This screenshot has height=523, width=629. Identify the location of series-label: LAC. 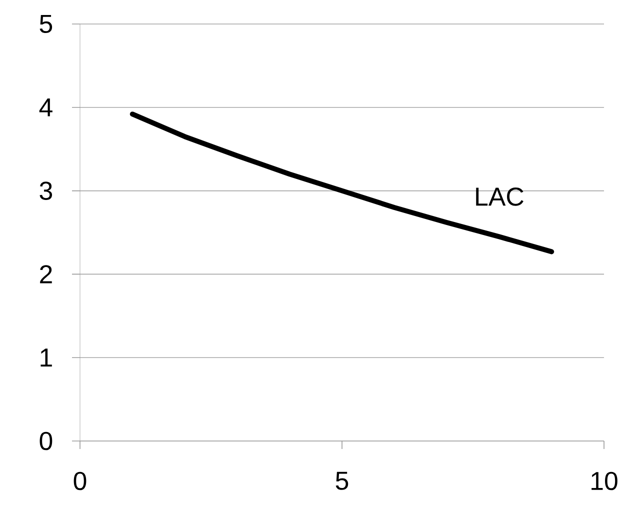
(500, 196).